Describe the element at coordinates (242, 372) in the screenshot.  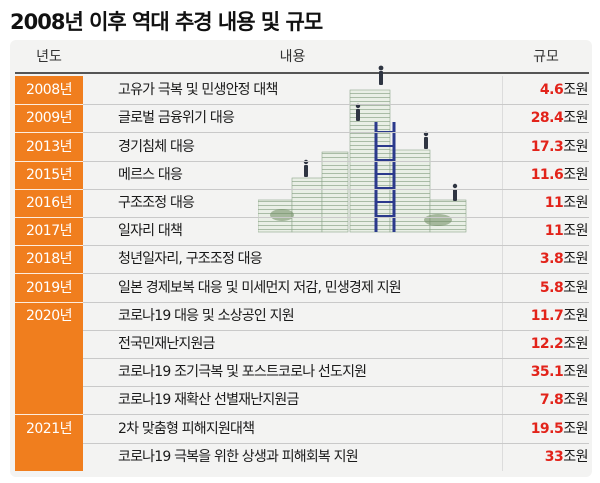
I see `content-cell: 코로나19 조기극복 및 포스트코로나 선도지원` at that location.